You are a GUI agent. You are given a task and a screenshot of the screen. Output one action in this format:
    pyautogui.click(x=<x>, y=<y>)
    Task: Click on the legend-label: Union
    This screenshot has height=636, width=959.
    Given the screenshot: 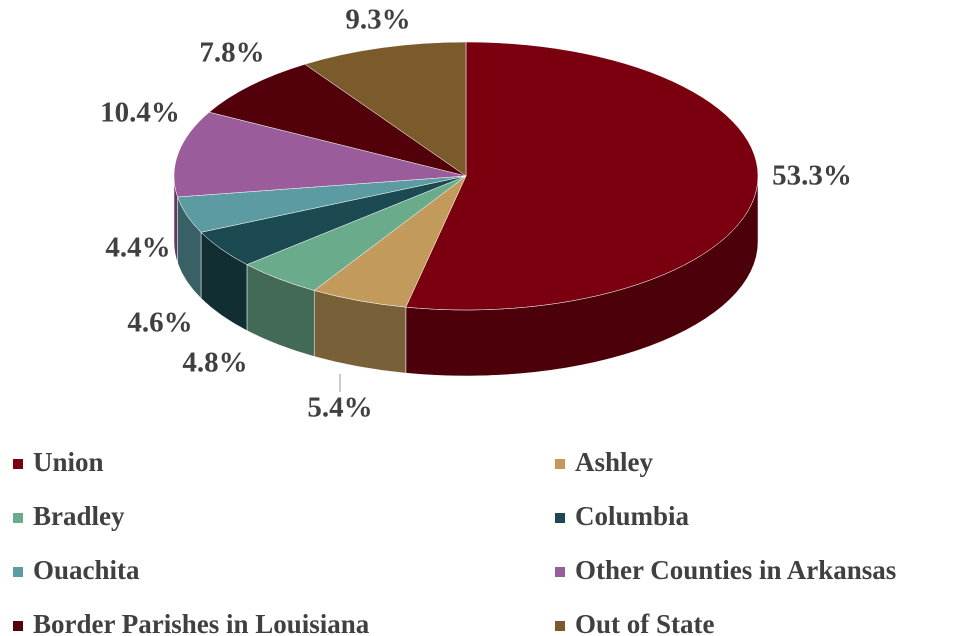 What is the action you would take?
    pyautogui.click(x=68, y=462)
    